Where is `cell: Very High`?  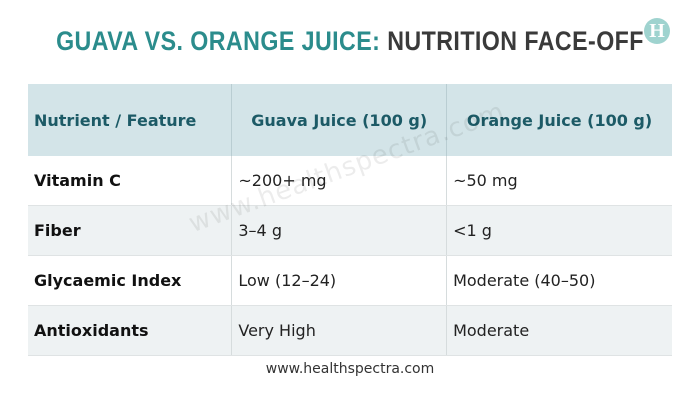
cell: Very High is located at coordinates (339, 330).